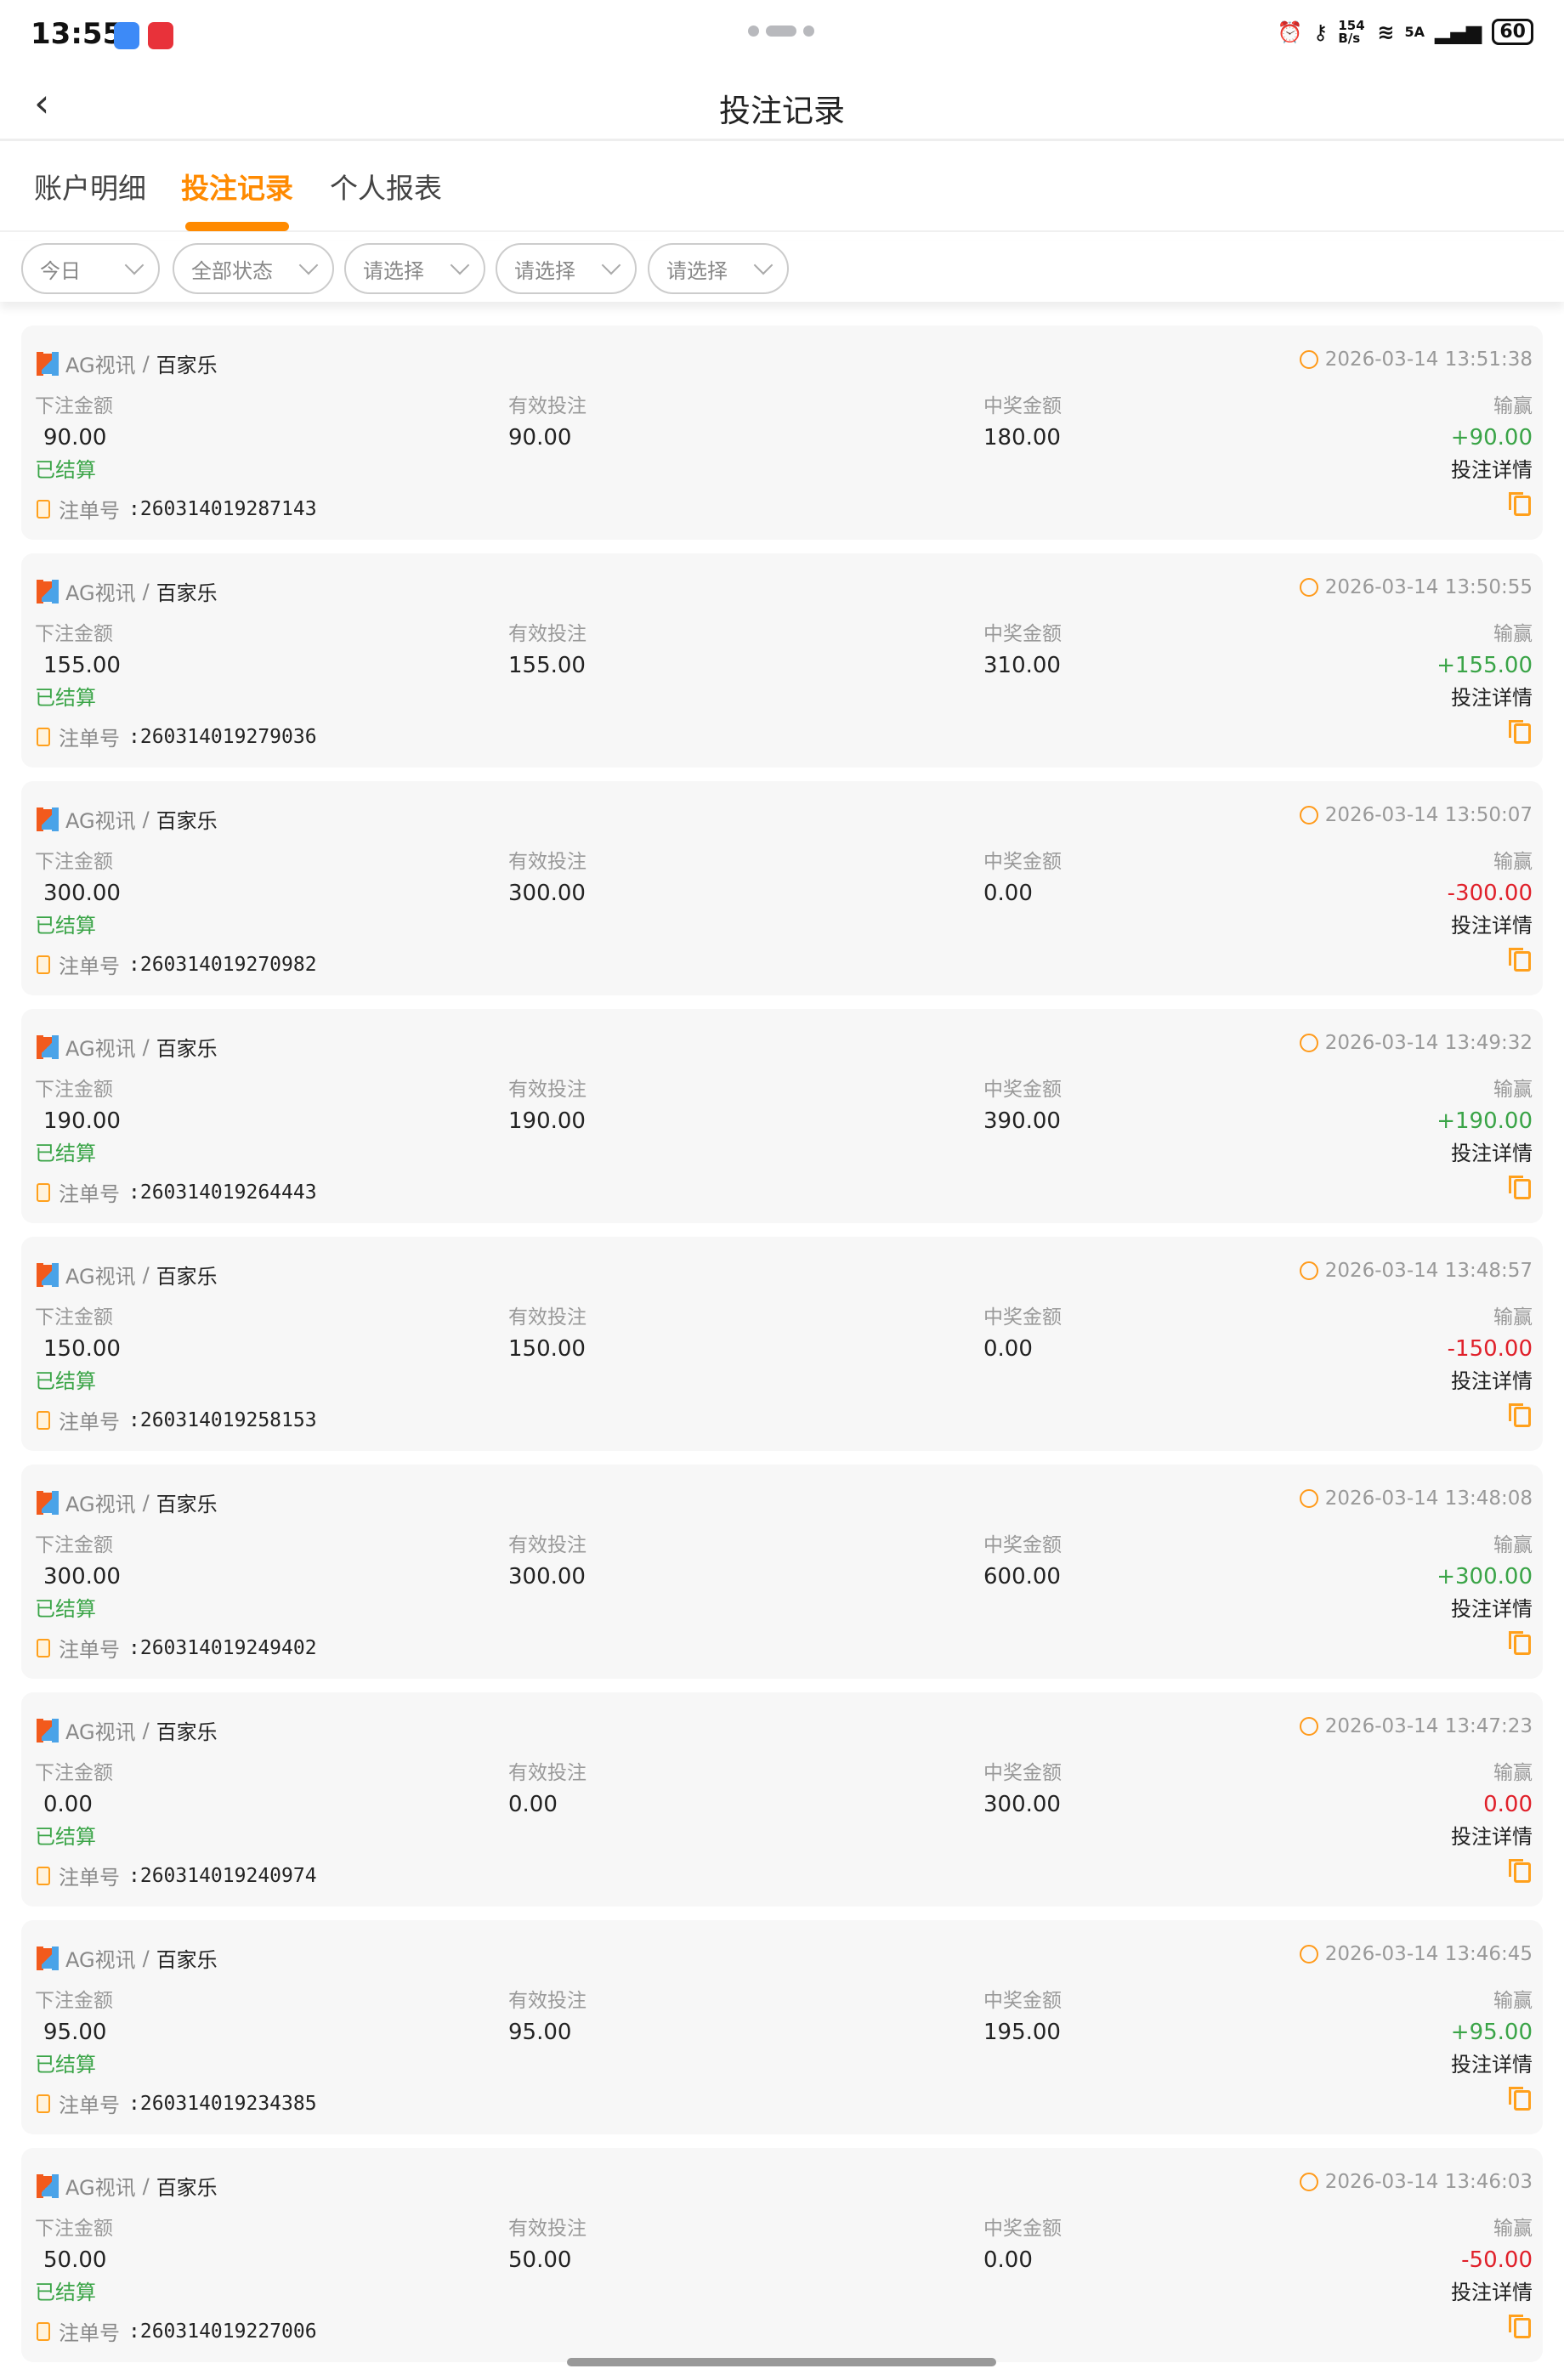 The image size is (1564, 2380). What do you see at coordinates (222, 736) in the screenshot?
I see `order-value: :260314019279036` at bounding box center [222, 736].